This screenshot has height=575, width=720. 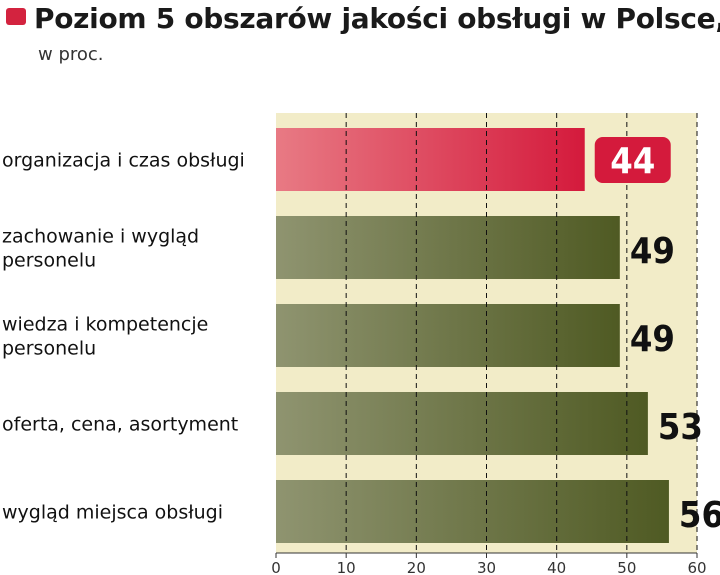 I want to click on category-label-4-0: wygląd miejsca obsługi, so click(x=112, y=513).